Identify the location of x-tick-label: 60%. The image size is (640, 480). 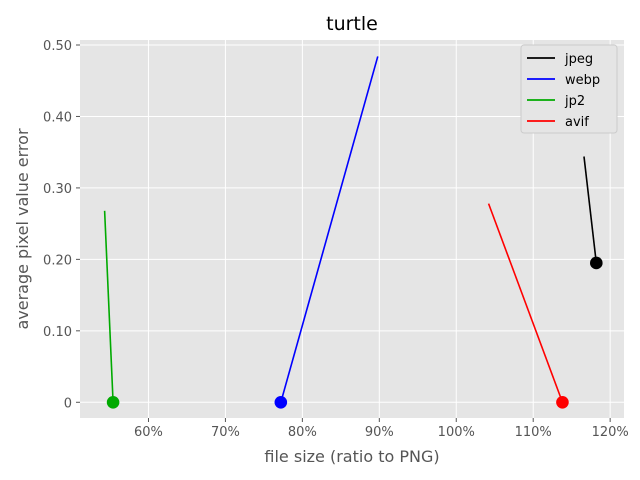
(148, 432).